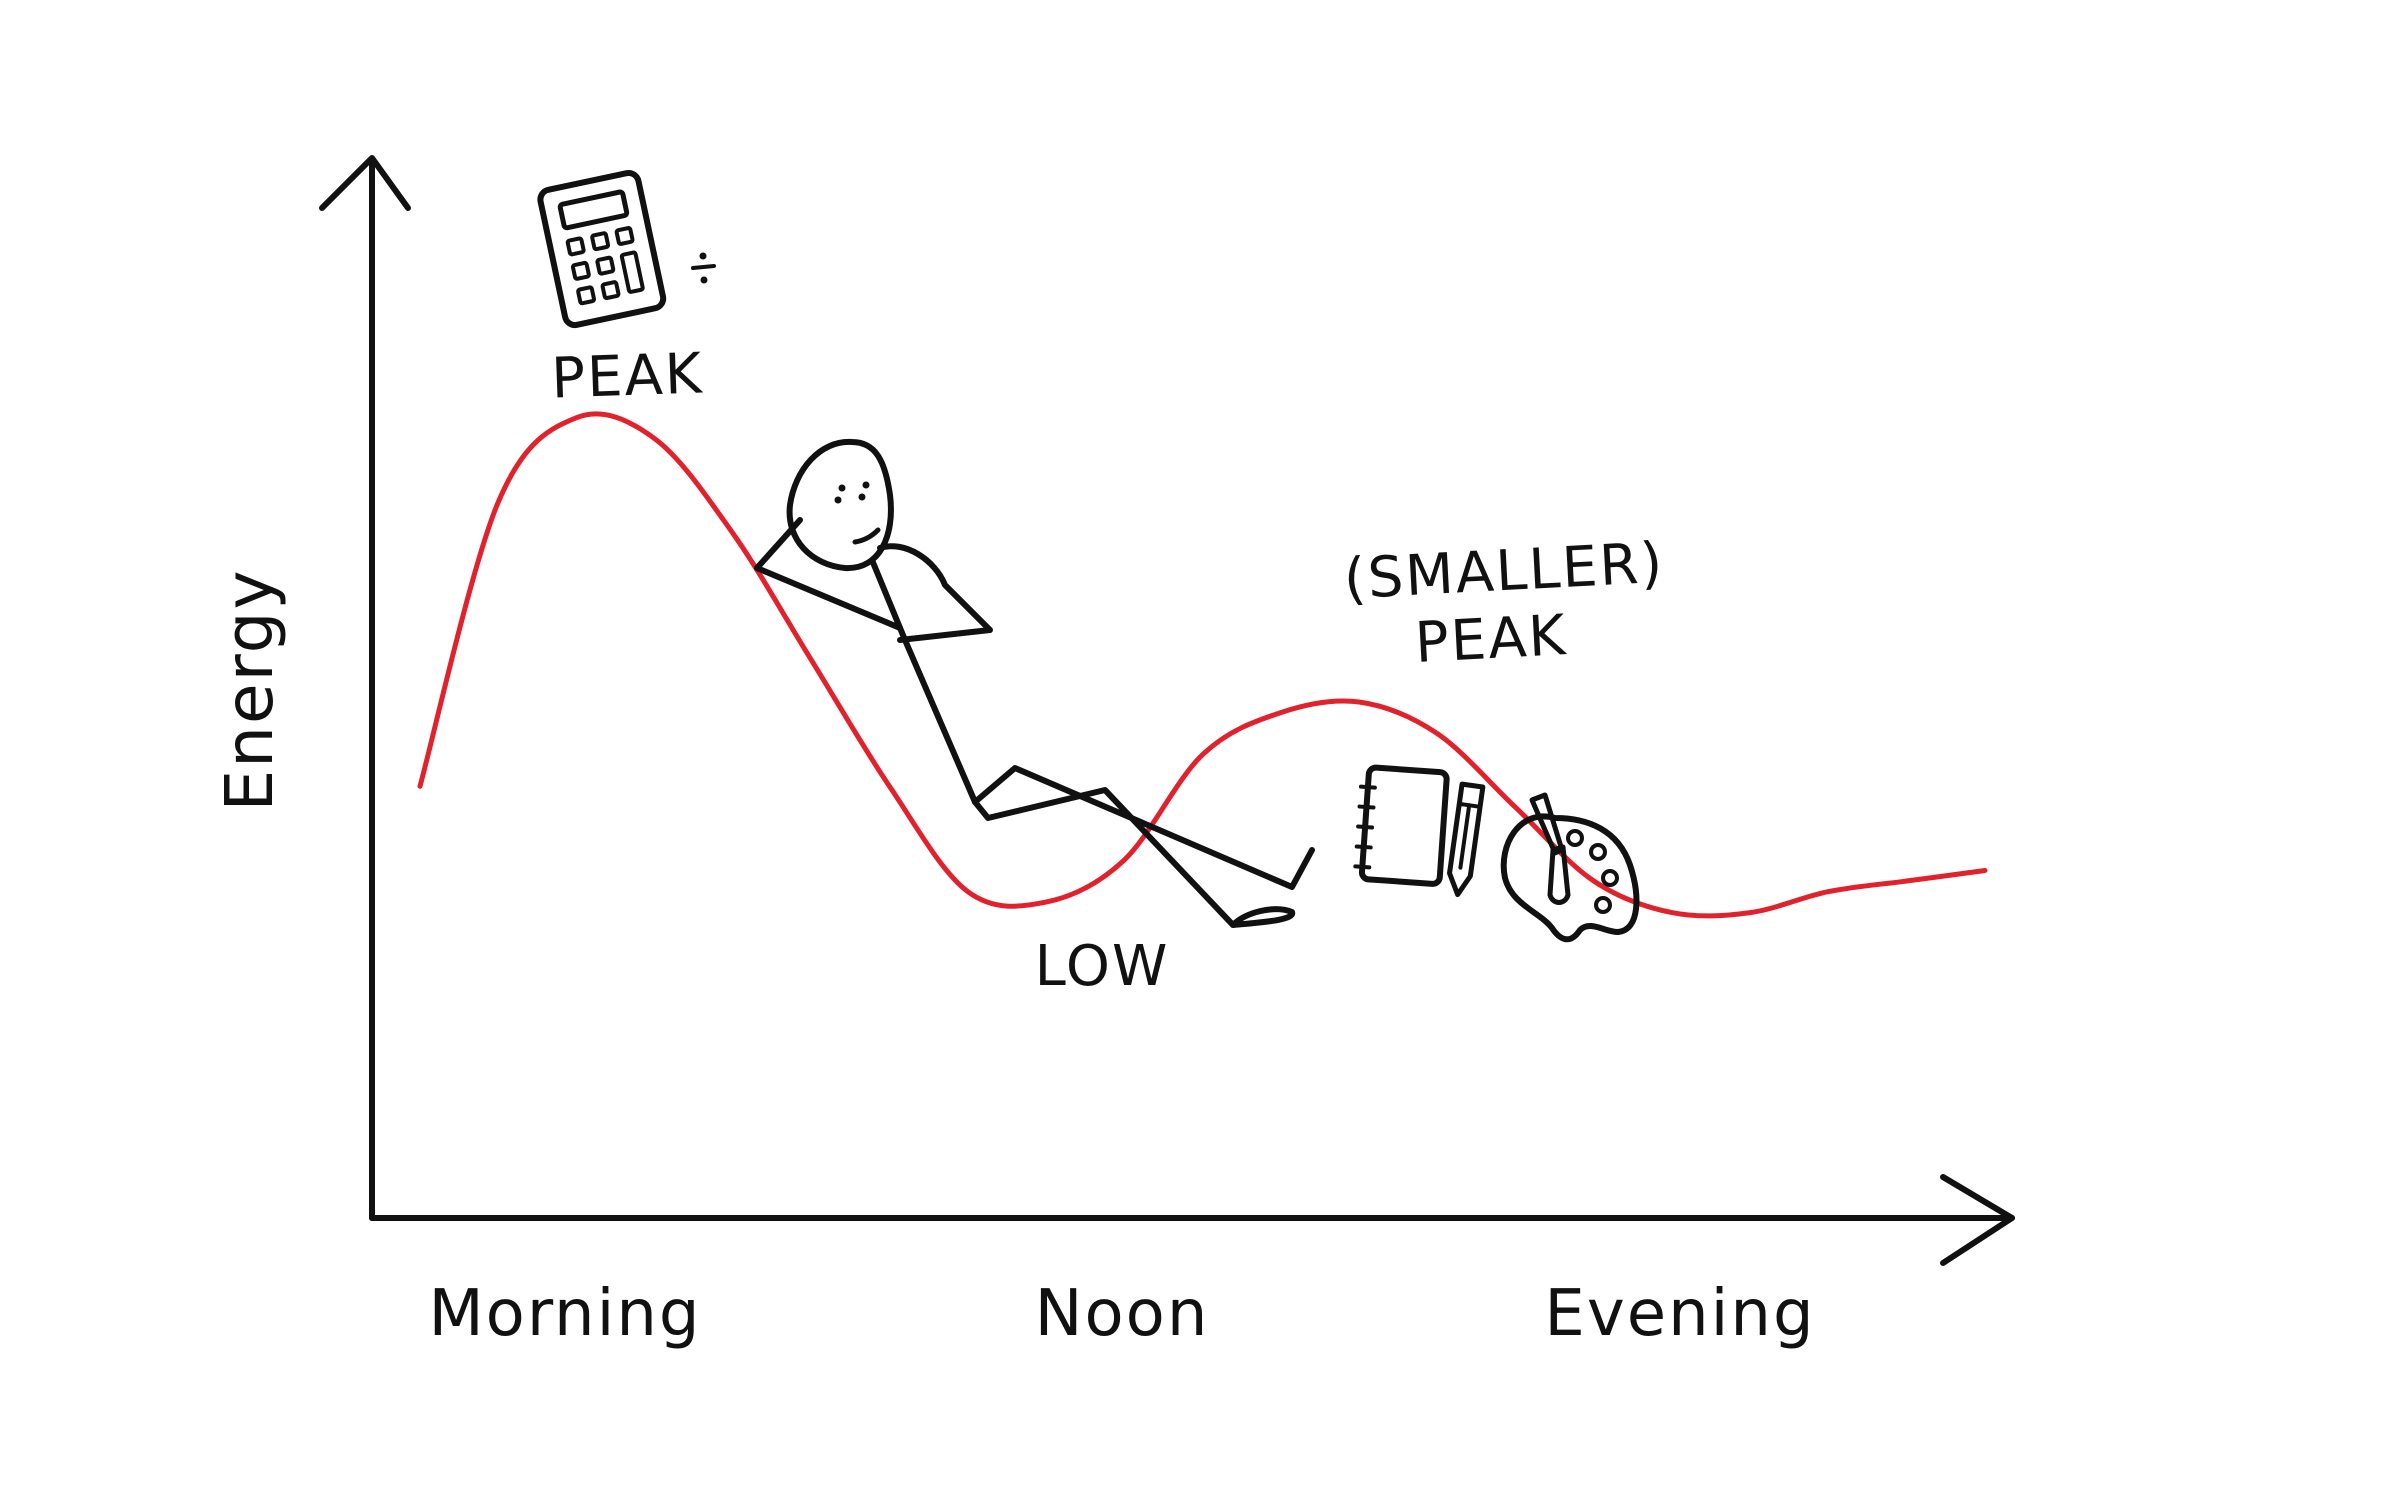 The image size is (2400, 1505). I want to click on x-label-evening: Evening, so click(1679, 1314).